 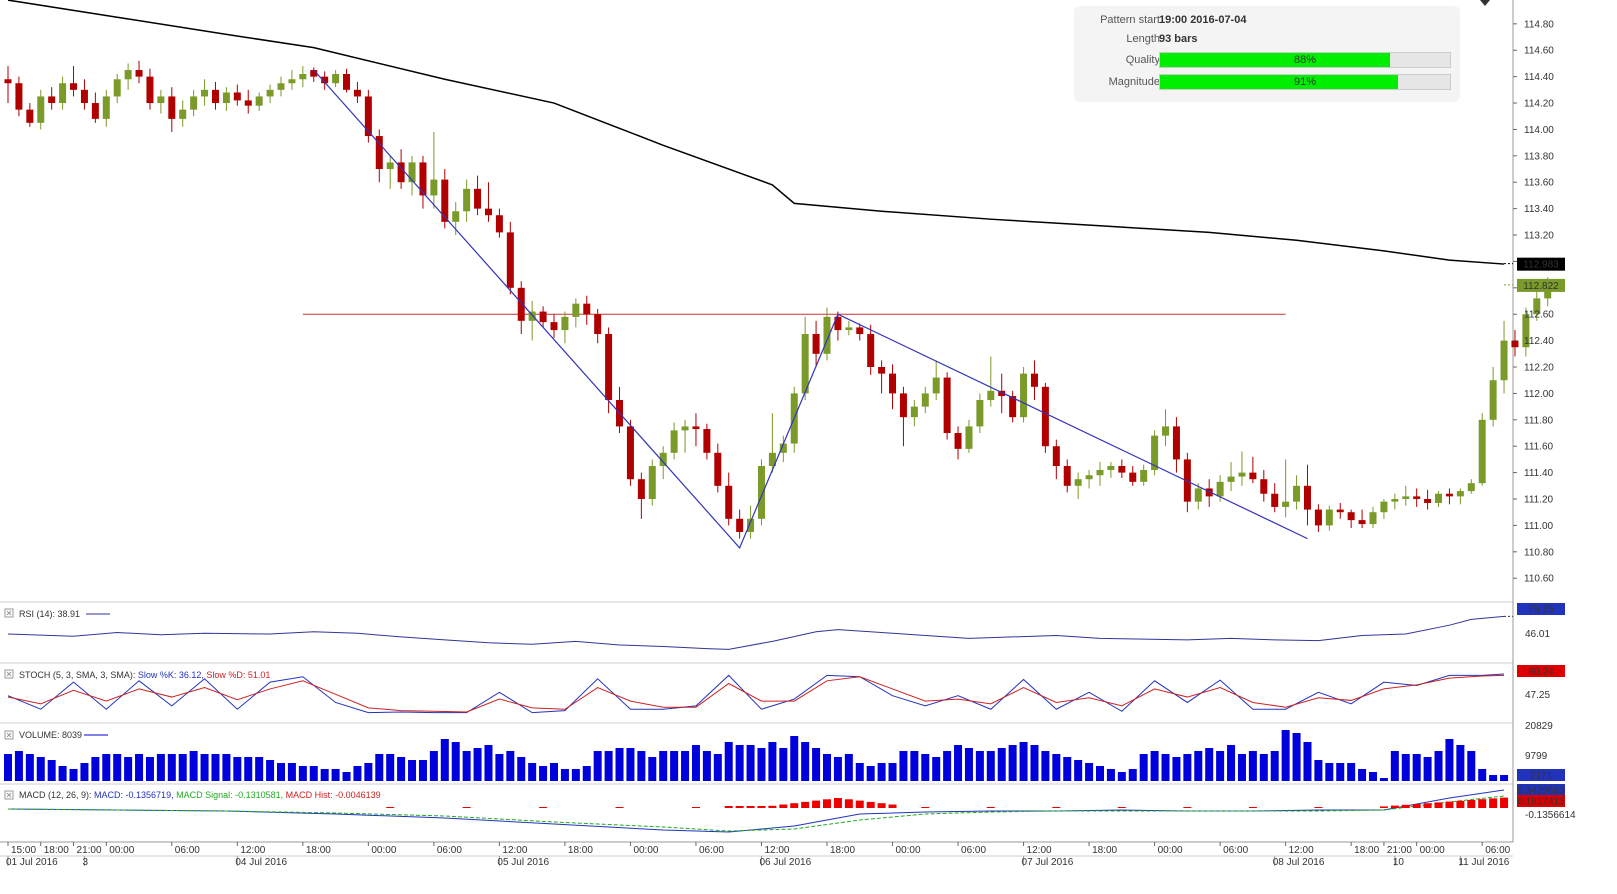 I want to click on price-tick-label: 114.20, so click(x=1539, y=104).